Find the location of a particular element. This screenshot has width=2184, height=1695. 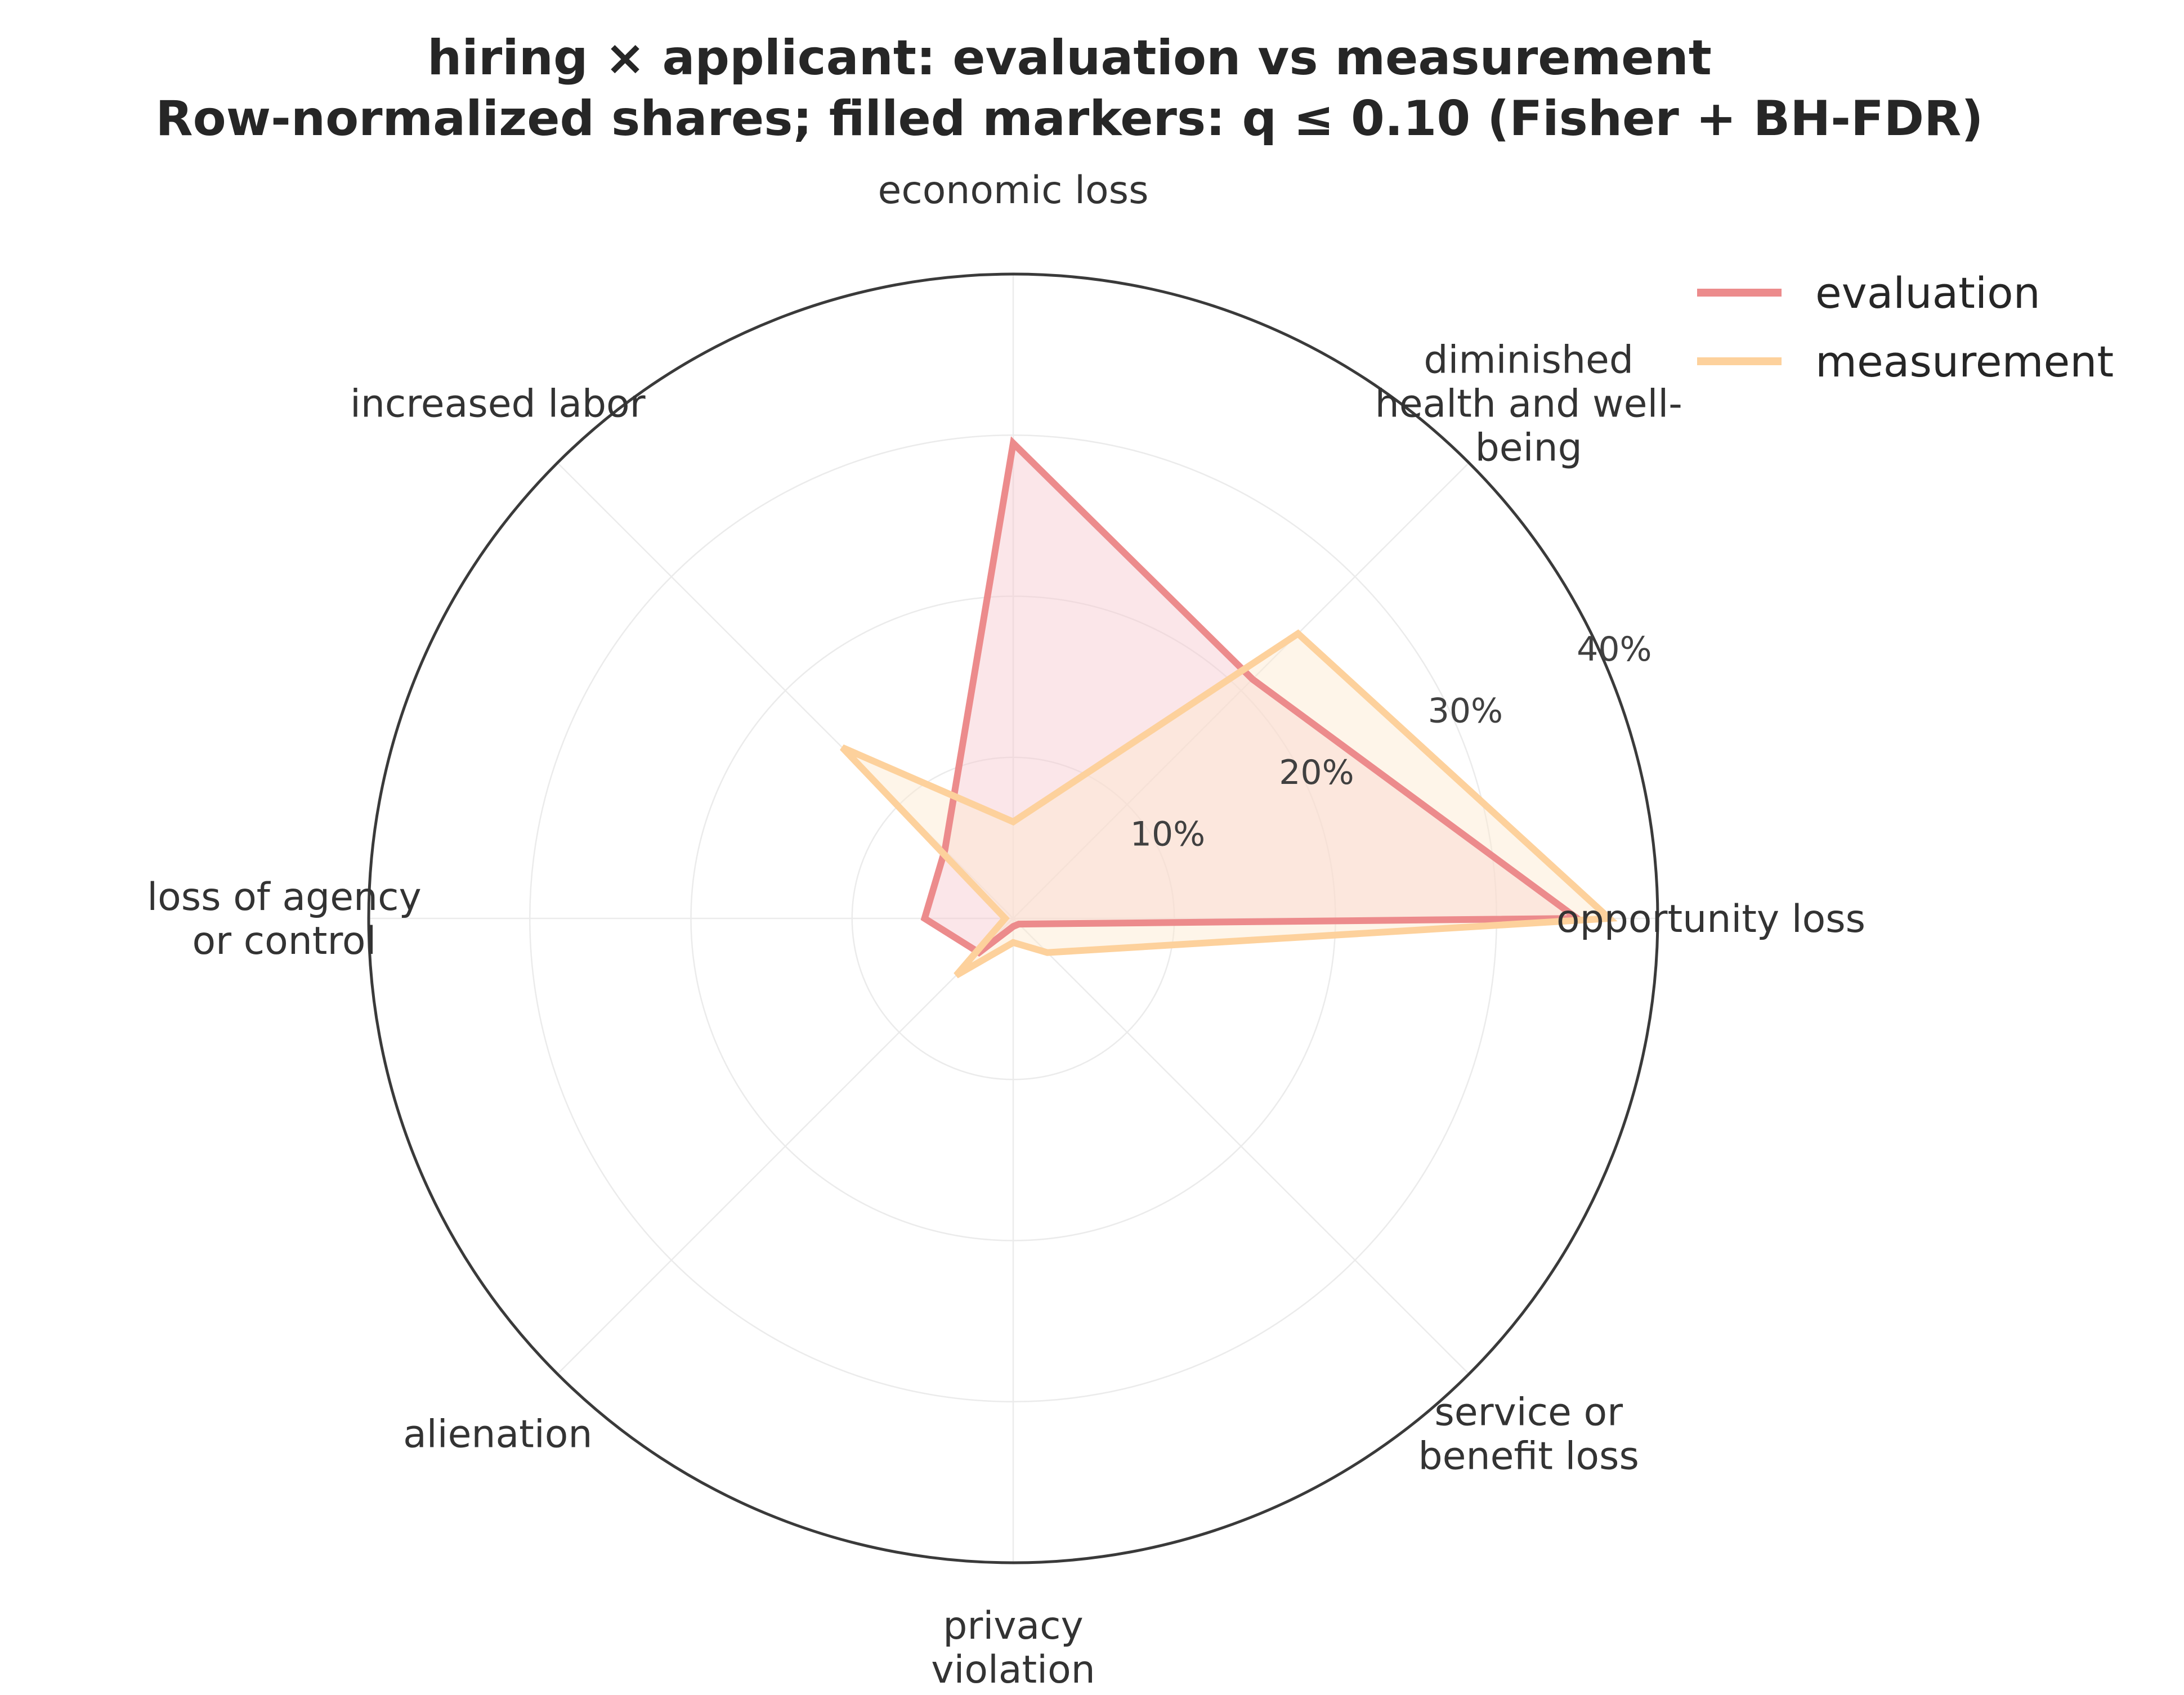

category-label-line: opportunity loss is located at coordinates (1710, 919).